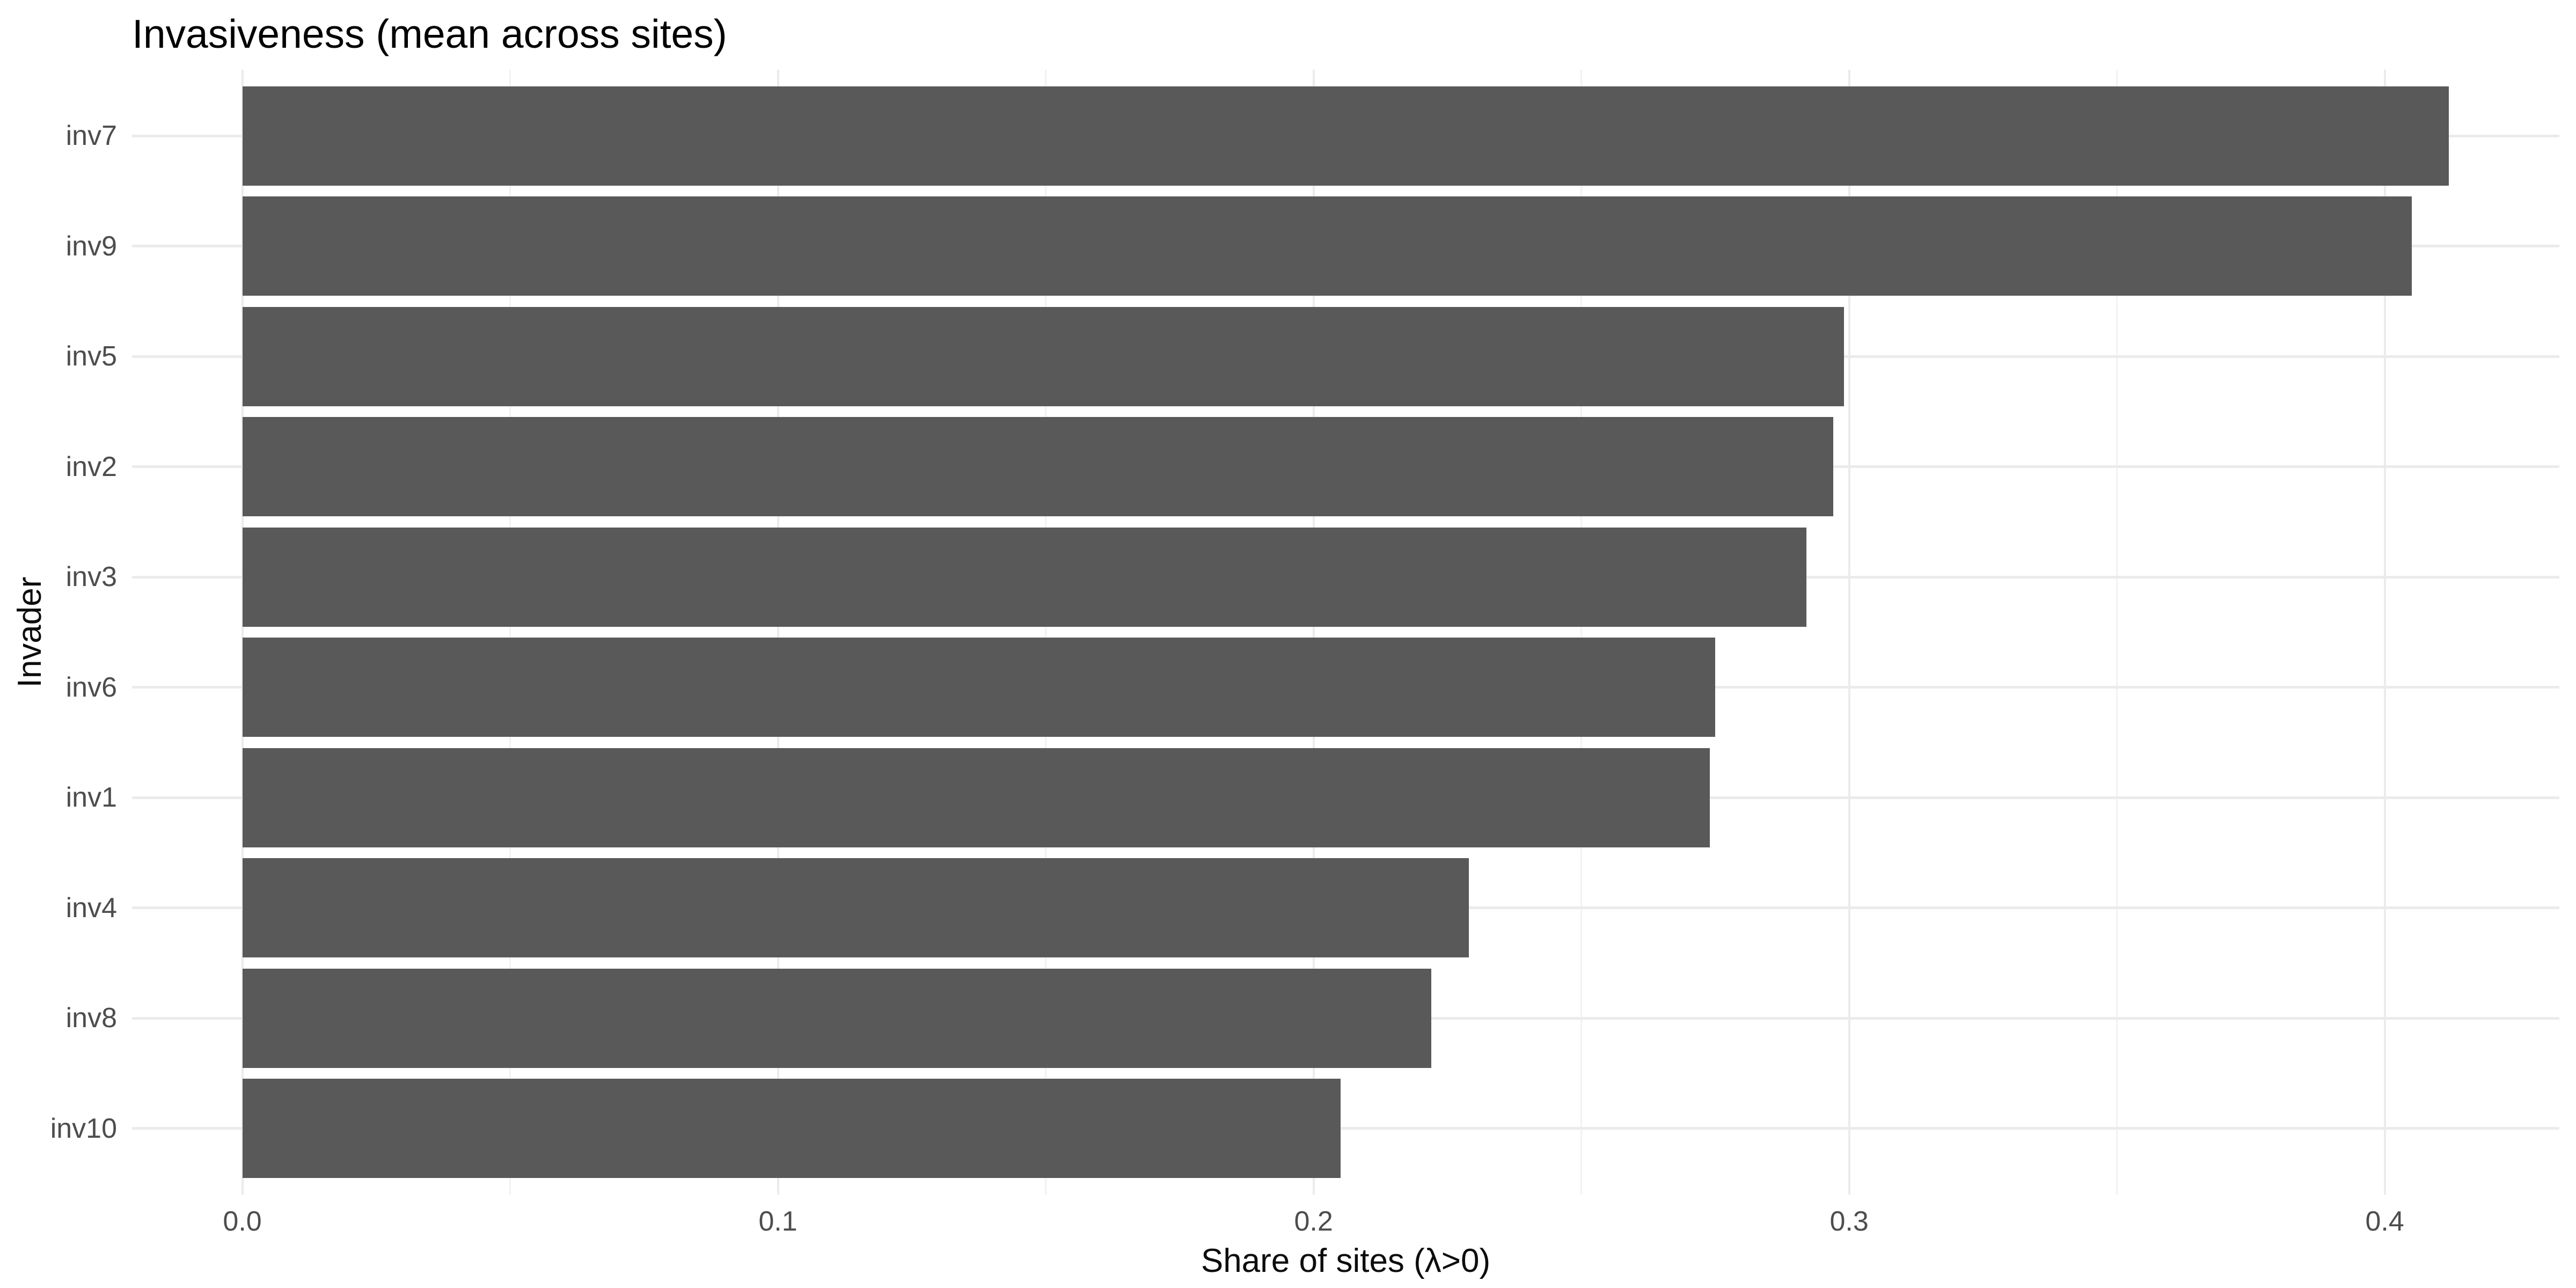 This screenshot has width=2576, height=1288. What do you see at coordinates (1345, 136) in the screenshot?
I see `bar-inv7` at bounding box center [1345, 136].